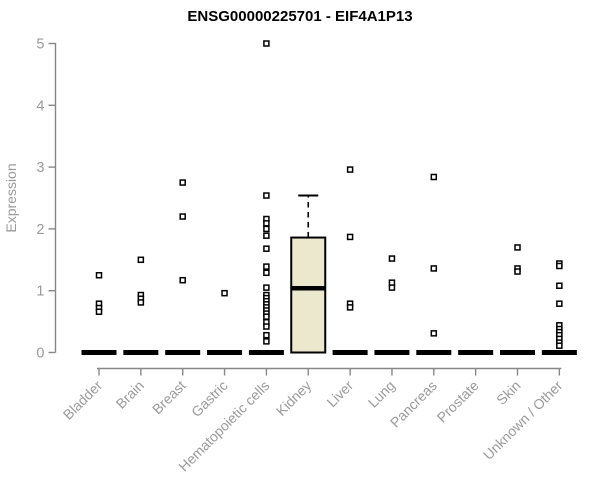 This screenshot has height=500, width=600. Describe the element at coordinates (381, 393) in the screenshot. I see `x-tick-label: Lung` at that location.